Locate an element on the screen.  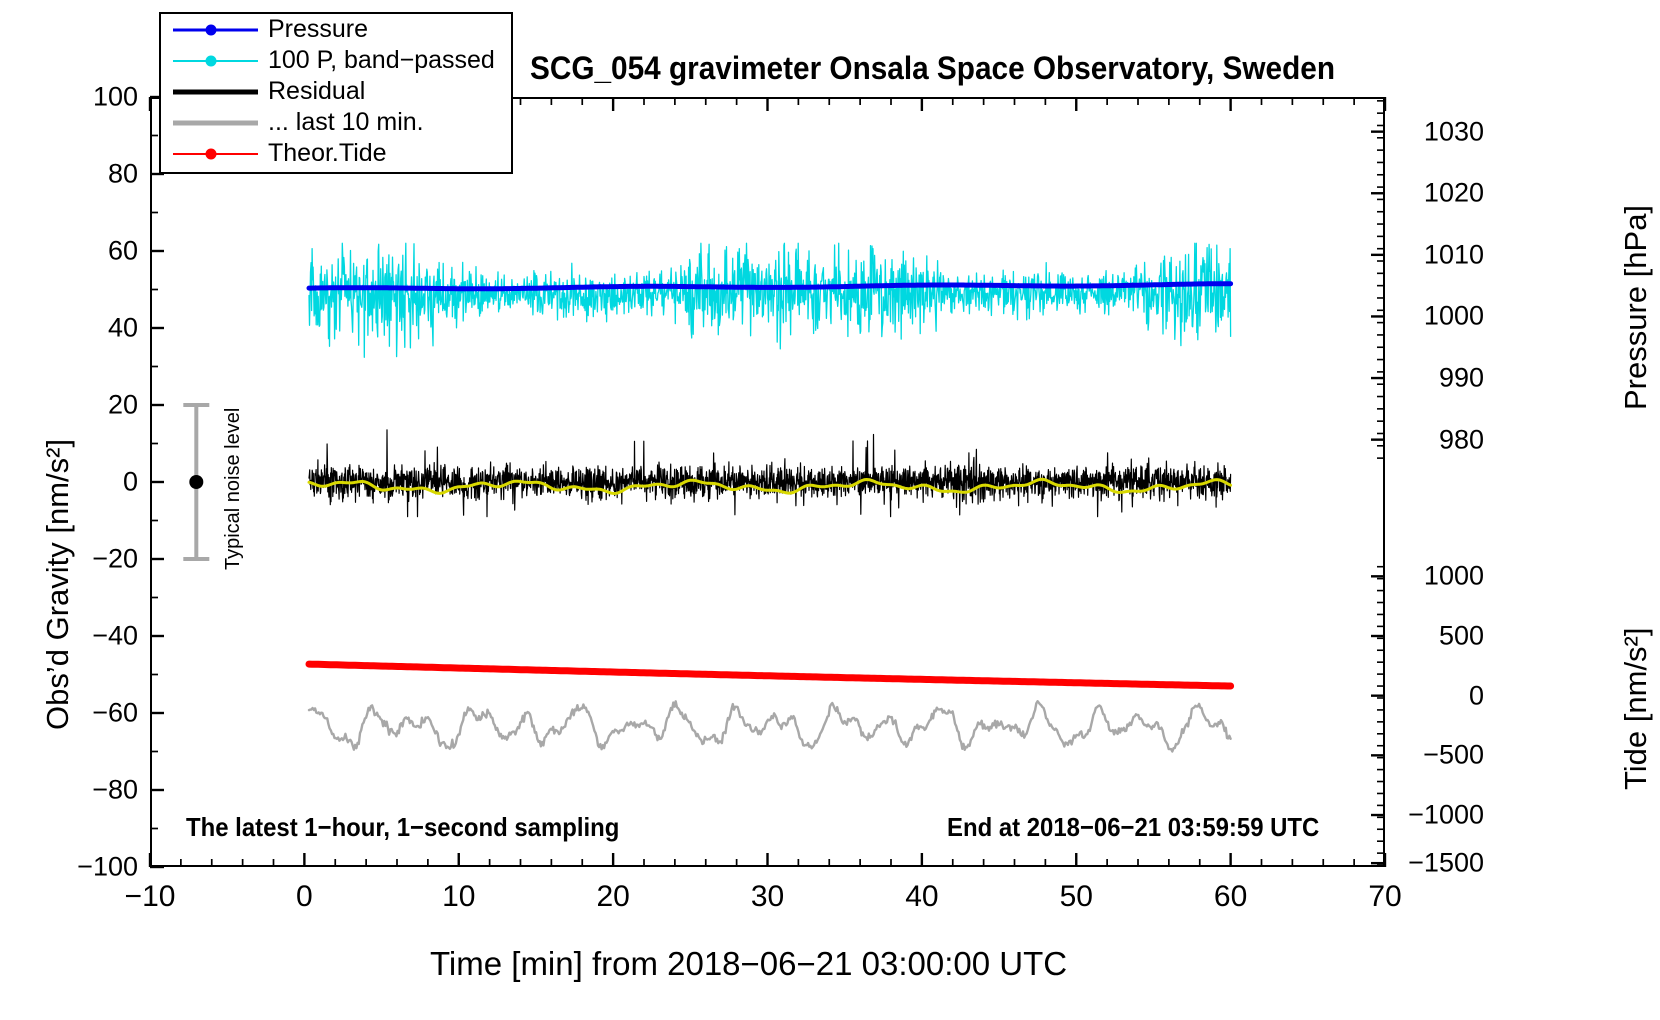
legend-item: Residual is located at coordinates (336, 91).